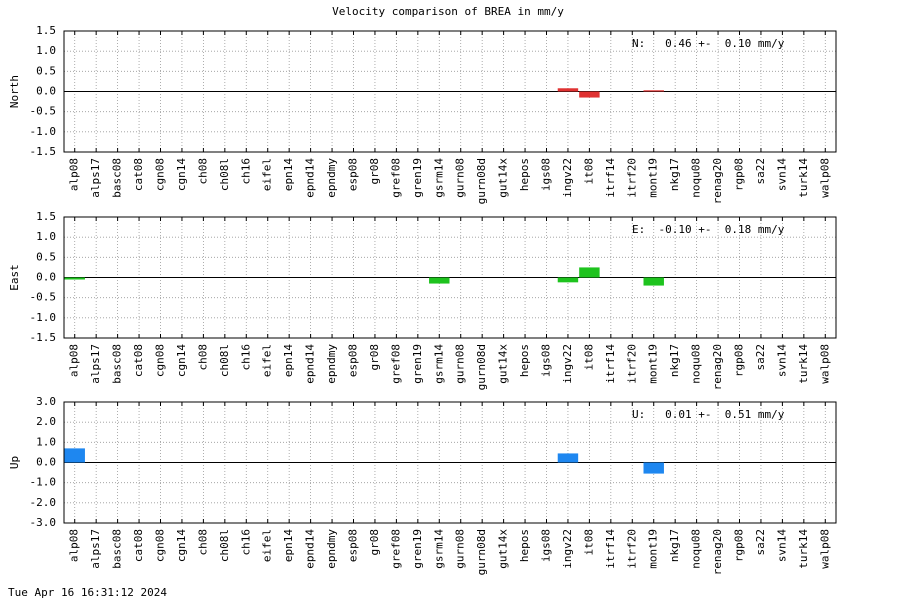 Image resolution: width=900 pixels, height=600 pixels. Describe the element at coordinates (43, 502) in the screenshot. I see `y-tick-label: -2.0` at that location.